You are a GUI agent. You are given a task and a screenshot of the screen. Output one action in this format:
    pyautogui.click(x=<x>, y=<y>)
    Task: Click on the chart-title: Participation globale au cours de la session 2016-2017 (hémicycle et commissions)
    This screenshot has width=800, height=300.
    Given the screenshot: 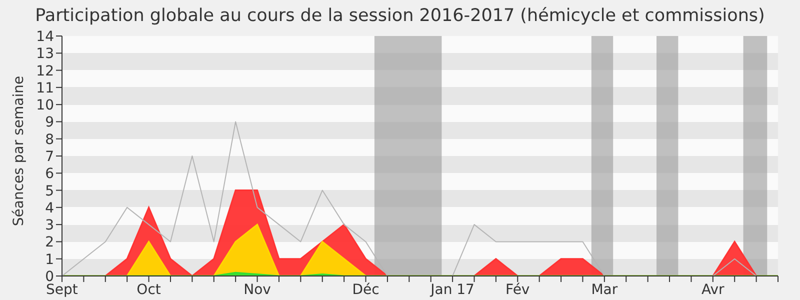 What is the action you would take?
    pyautogui.click(x=400, y=16)
    